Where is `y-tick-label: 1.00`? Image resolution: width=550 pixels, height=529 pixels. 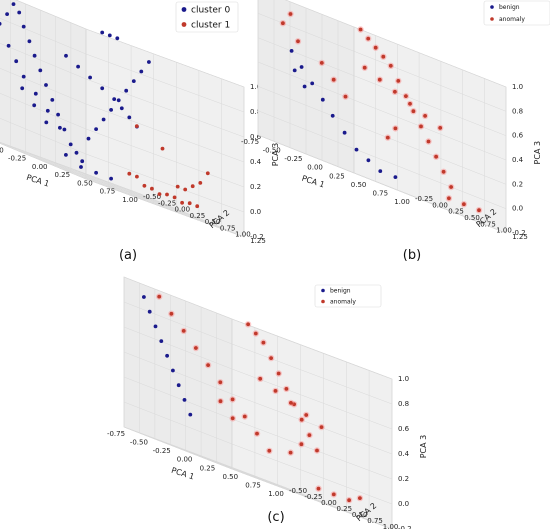
y-tick-label: 1.00 is located at coordinates (391, 526).